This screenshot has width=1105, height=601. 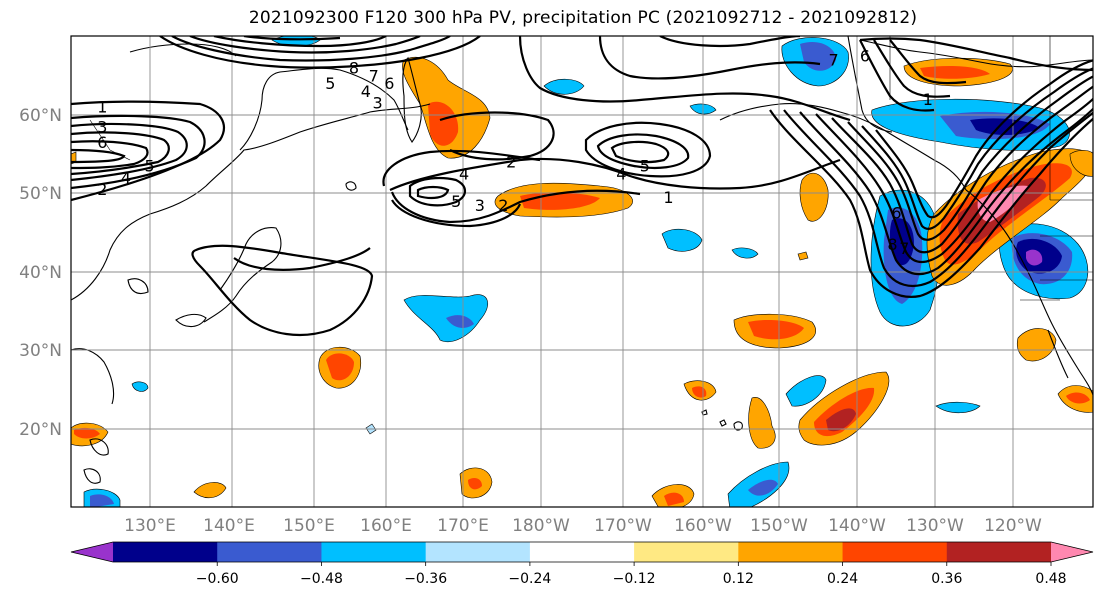 I want to click on lon-label: 150°E, so click(x=309, y=526).